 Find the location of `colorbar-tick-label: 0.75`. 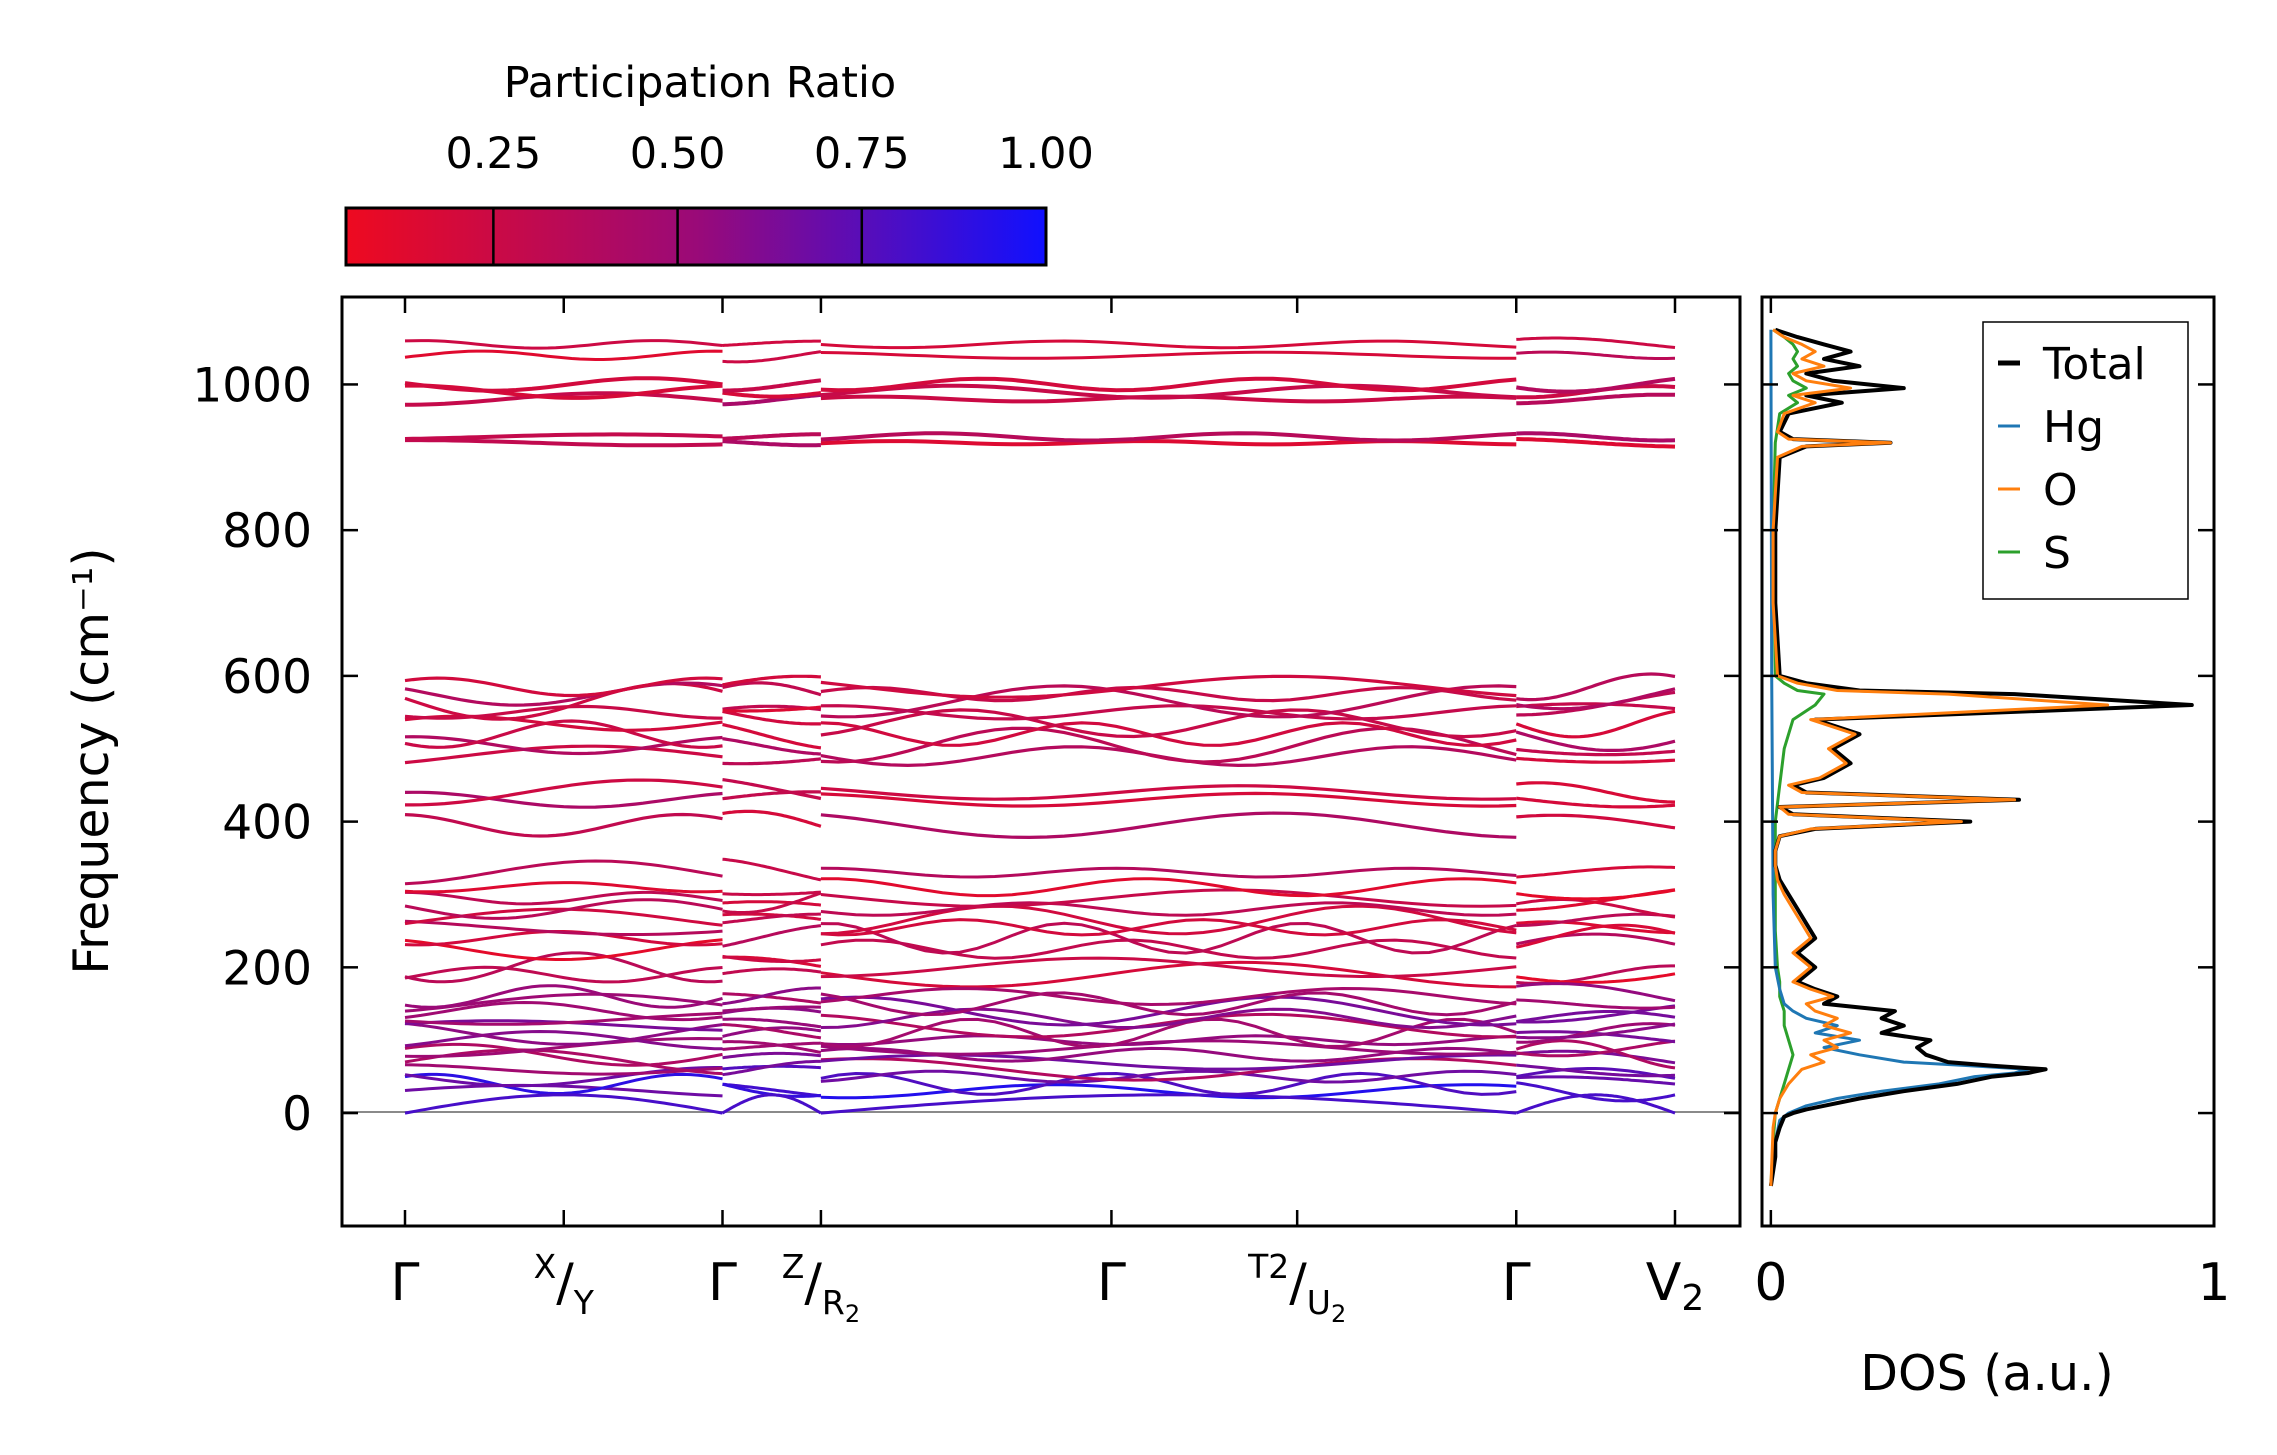

colorbar-tick-label: 0.75 is located at coordinates (862, 154).